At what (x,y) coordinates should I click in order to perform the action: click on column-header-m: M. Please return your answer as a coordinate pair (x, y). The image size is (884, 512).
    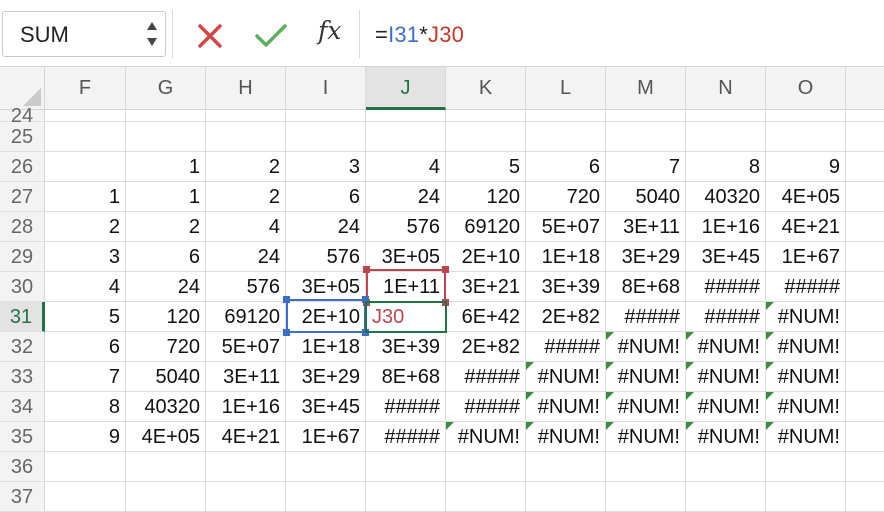
    Looking at the image, I should click on (646, 88).